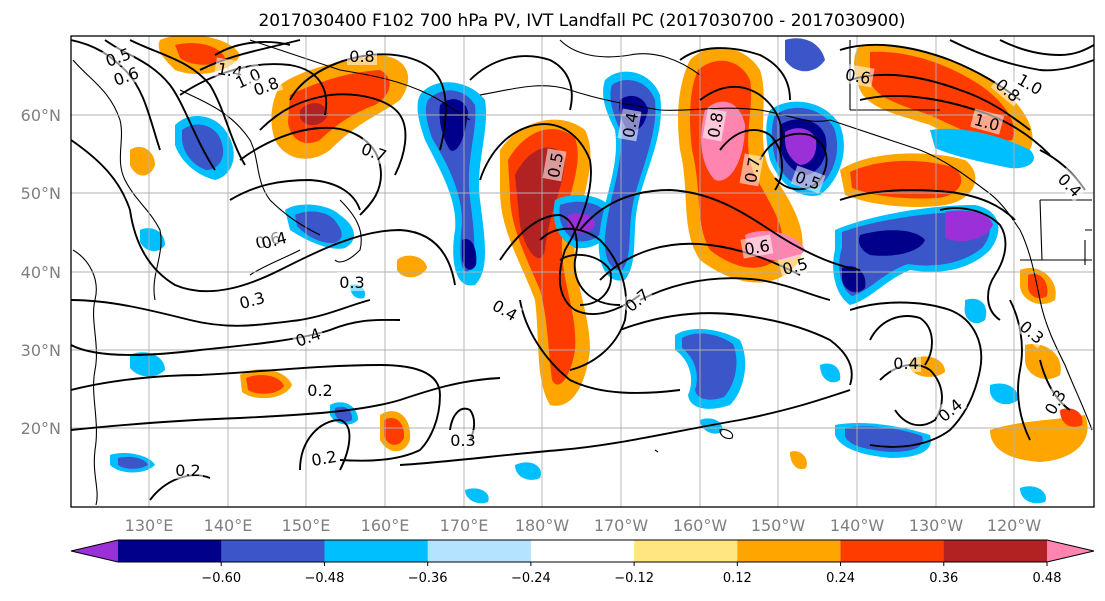 The height and width of the screenshot is (601, 1105). I want to click on contour-label-text: 0.3, so click(351, 282).